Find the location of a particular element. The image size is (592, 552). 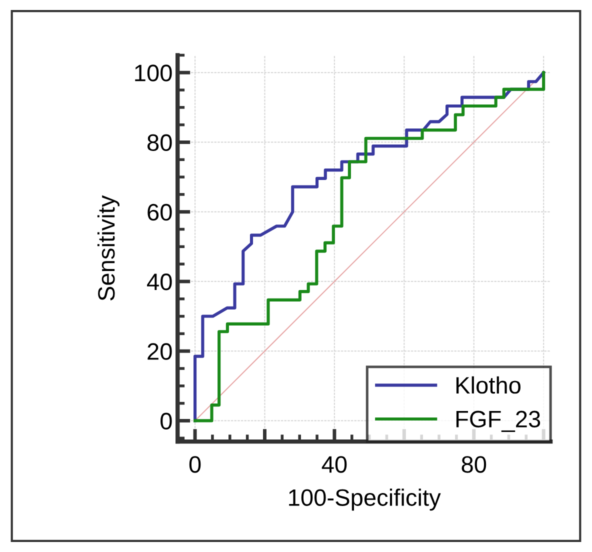

x-tick-label: 0 is located at coordinates (195, 464).